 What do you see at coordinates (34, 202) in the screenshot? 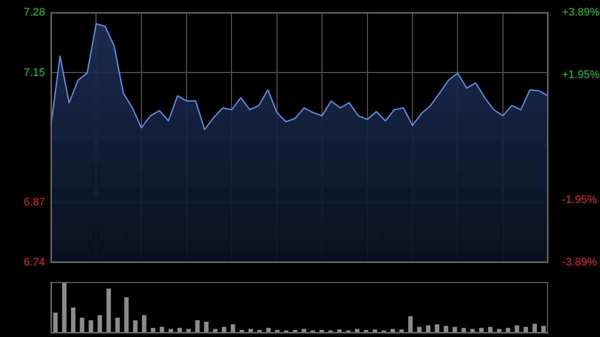
I see `y-tick-label: 6.87` at bounding box center [34, 202].